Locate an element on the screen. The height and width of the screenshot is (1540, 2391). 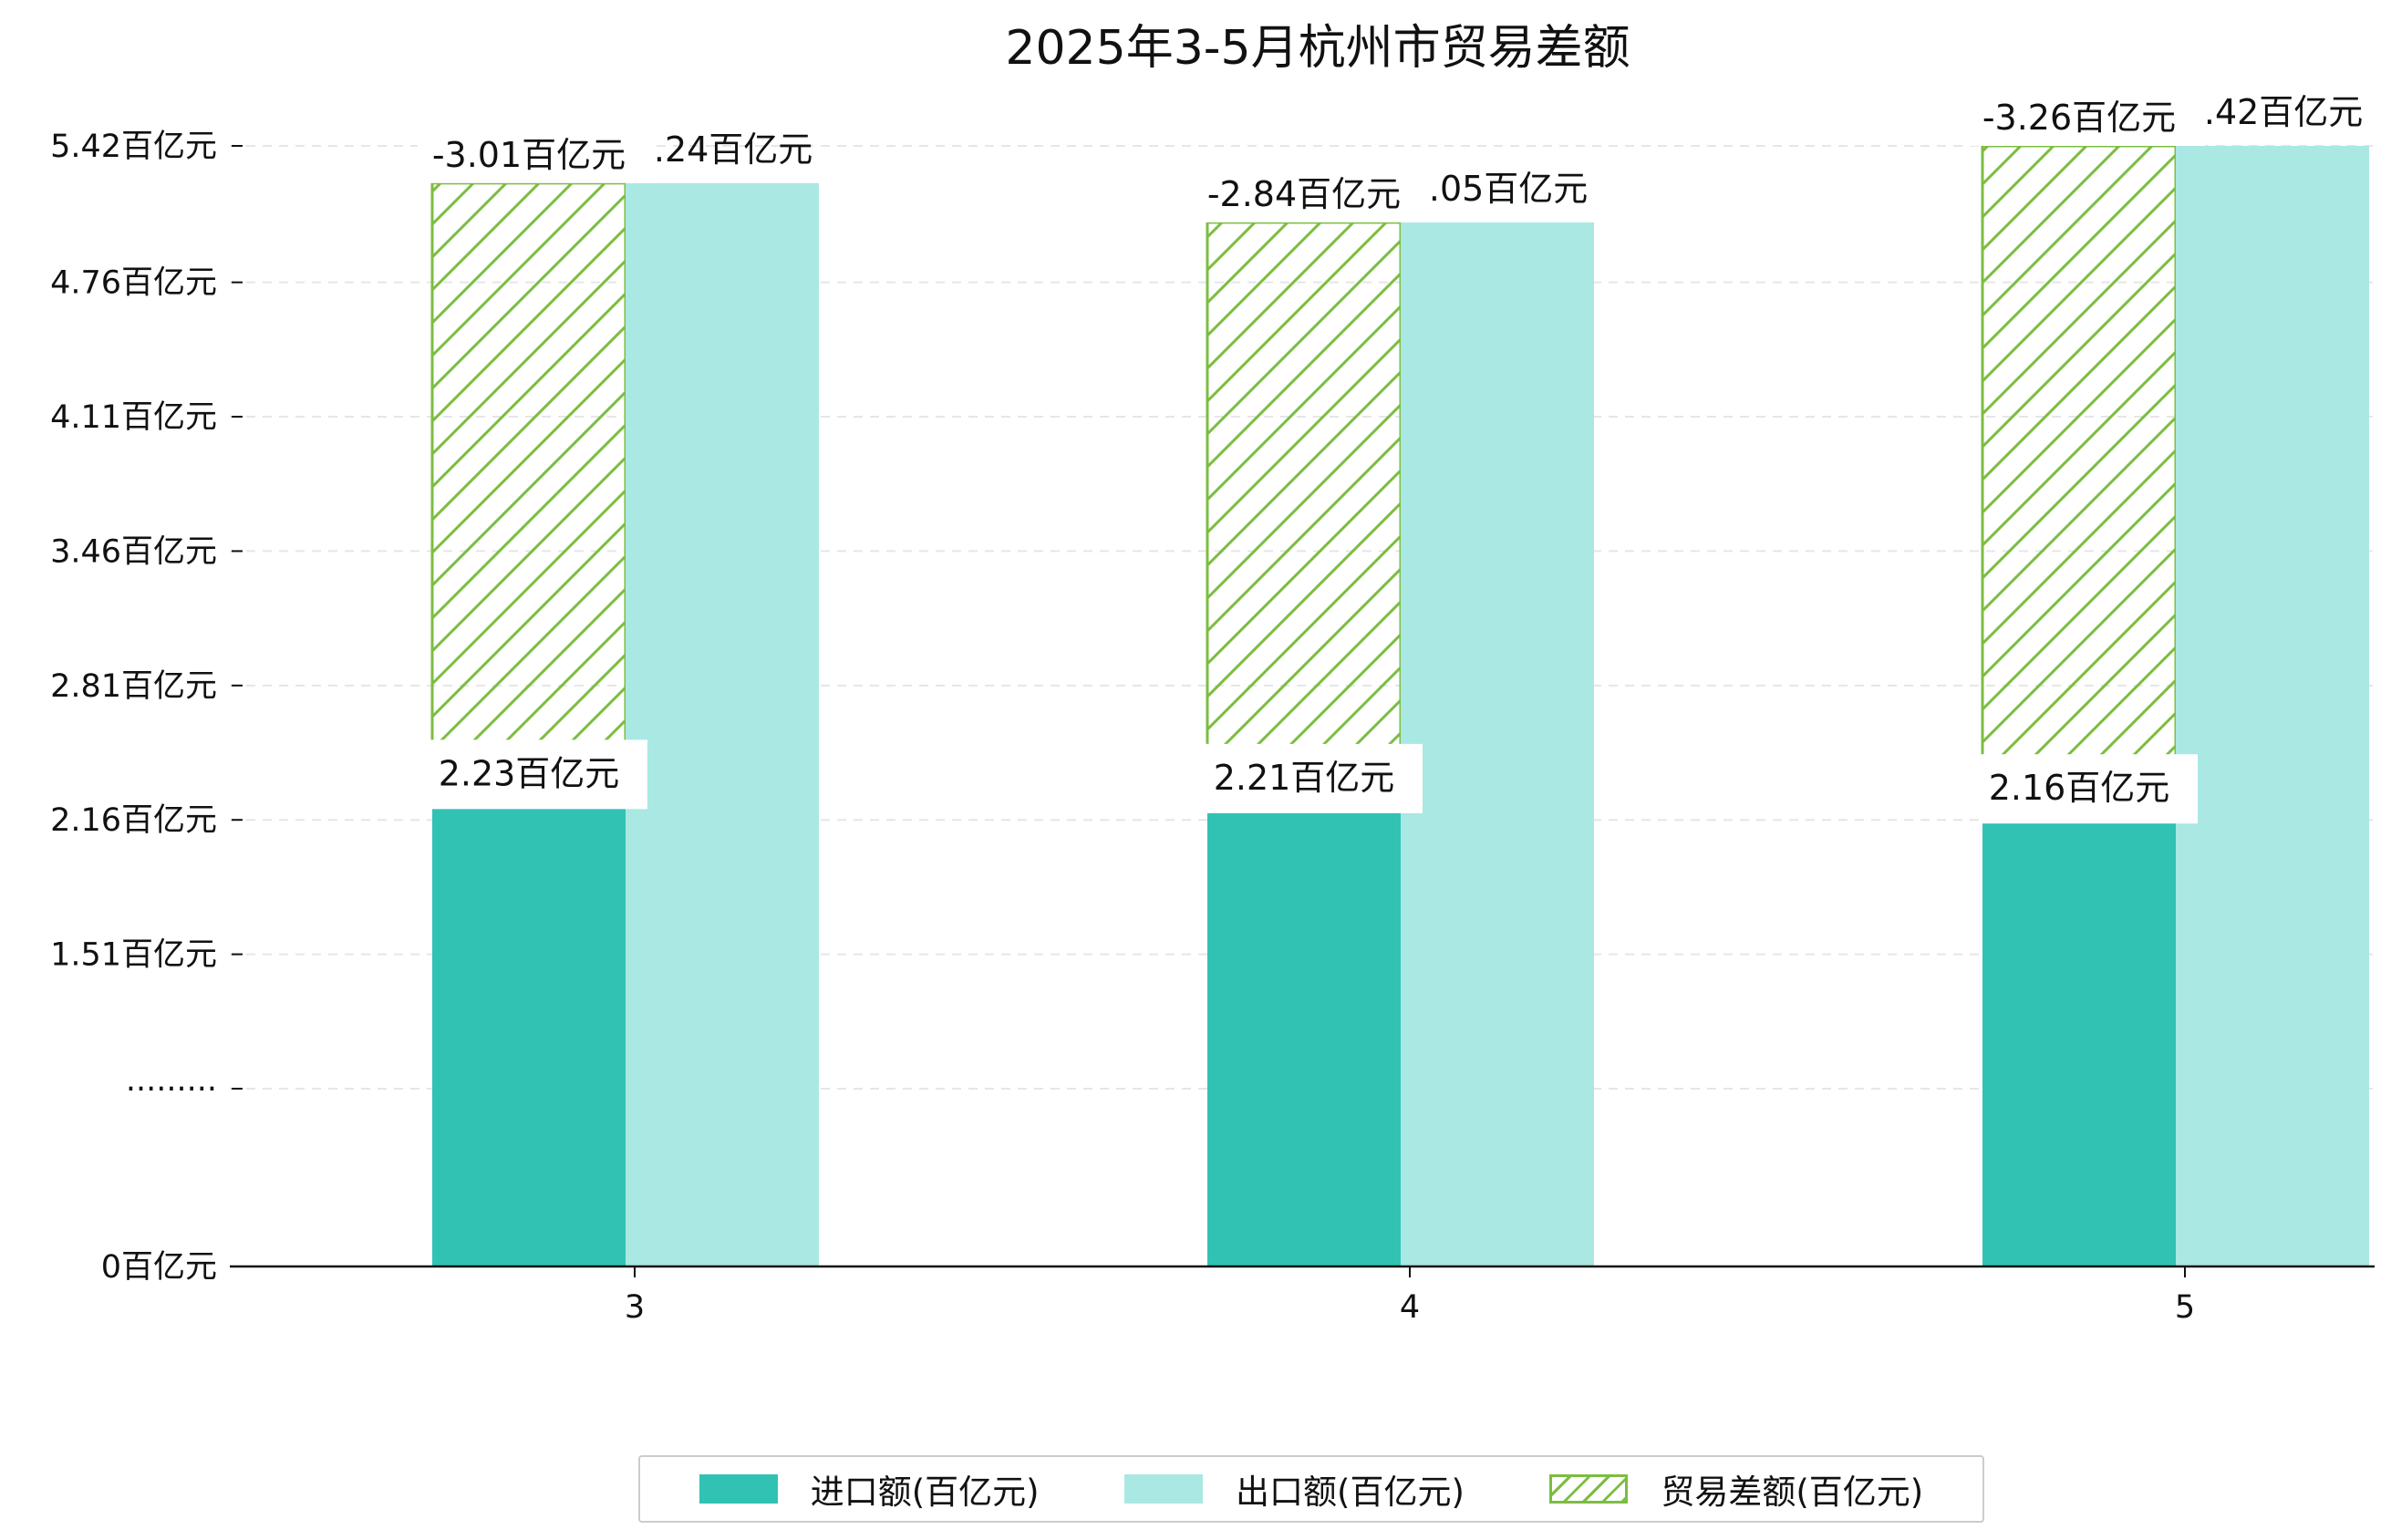
export-value-label: 5.42百亿元 is located at coordinates (2273, 112).